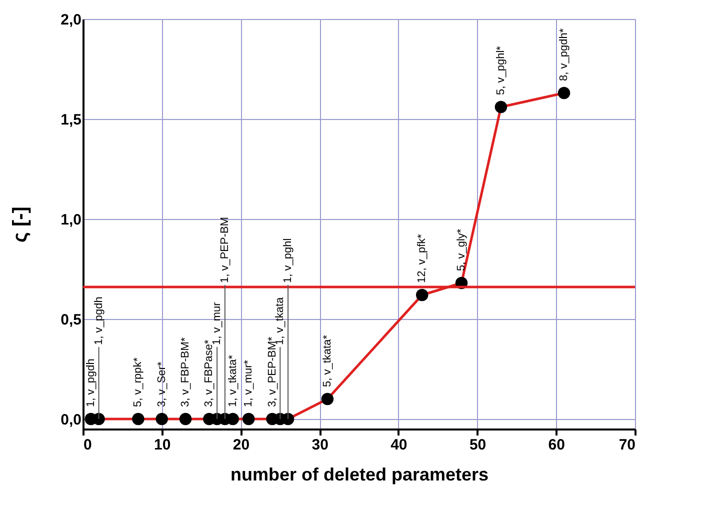  What do you see at coordinates (500, 70) in the screenshot?
I see `annotation: 5, v_pghl*` at bounding box center [500, 70].